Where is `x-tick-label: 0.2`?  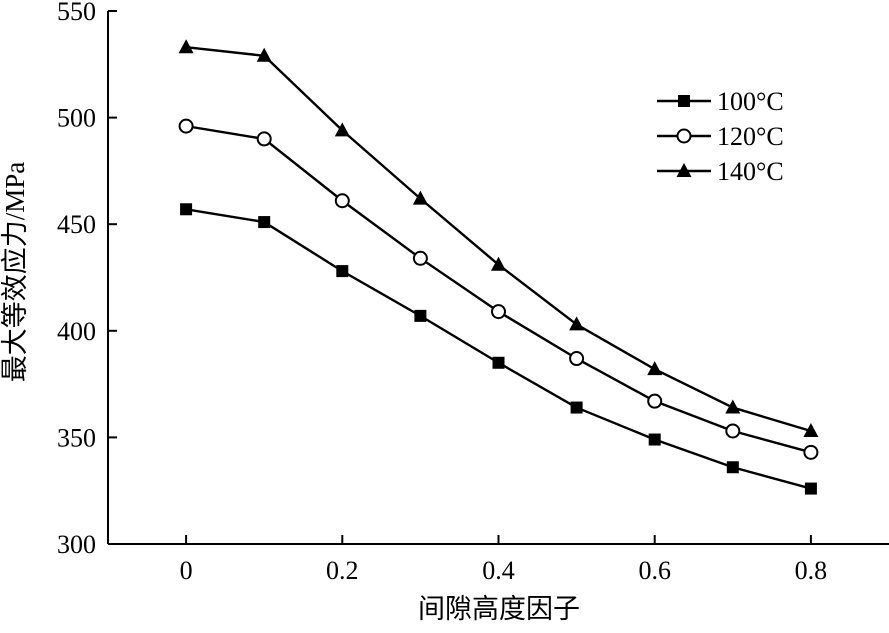 x-tick-label: 0.2 is located at coordinates (342, 570).